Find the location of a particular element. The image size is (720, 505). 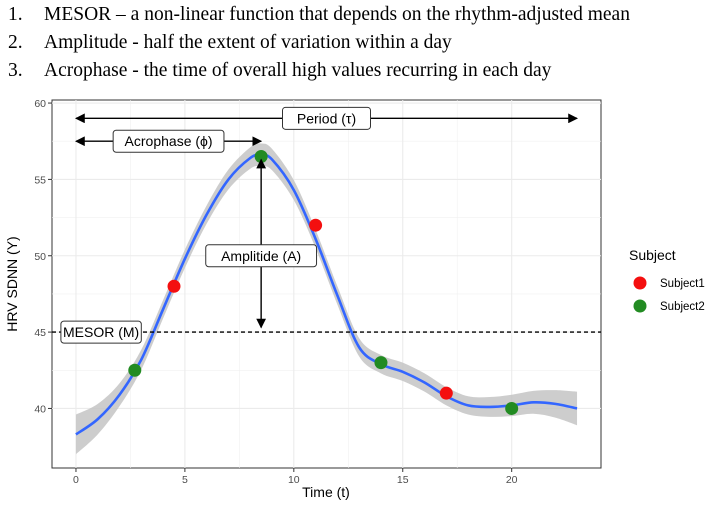

list-number: 1. is located at coordinates (15, 14).